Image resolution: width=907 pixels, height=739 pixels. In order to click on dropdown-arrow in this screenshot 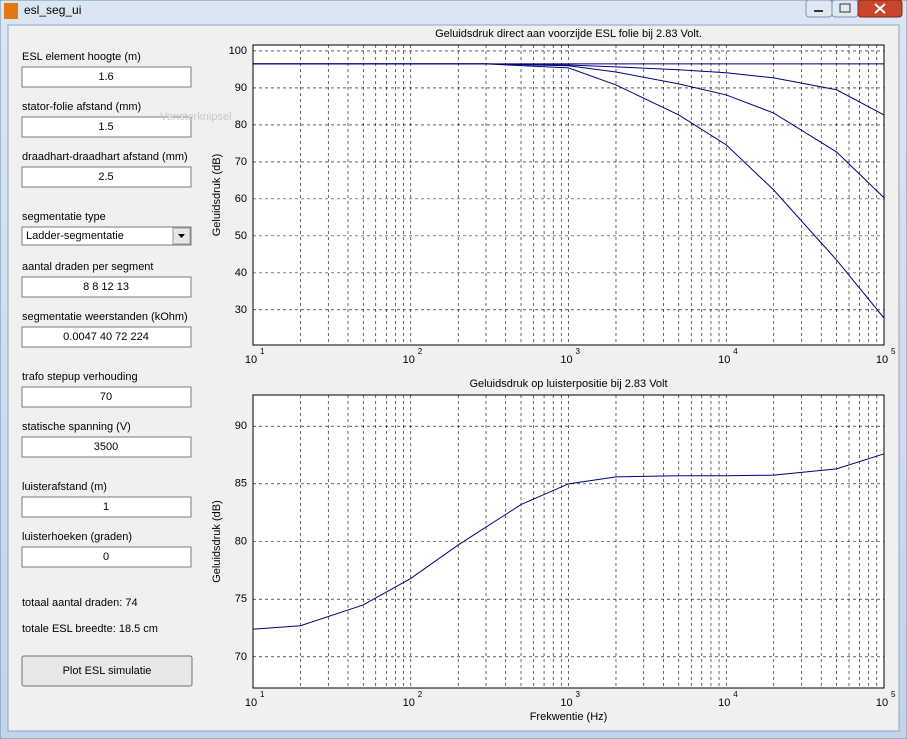, I will do `click(181, 236)`.